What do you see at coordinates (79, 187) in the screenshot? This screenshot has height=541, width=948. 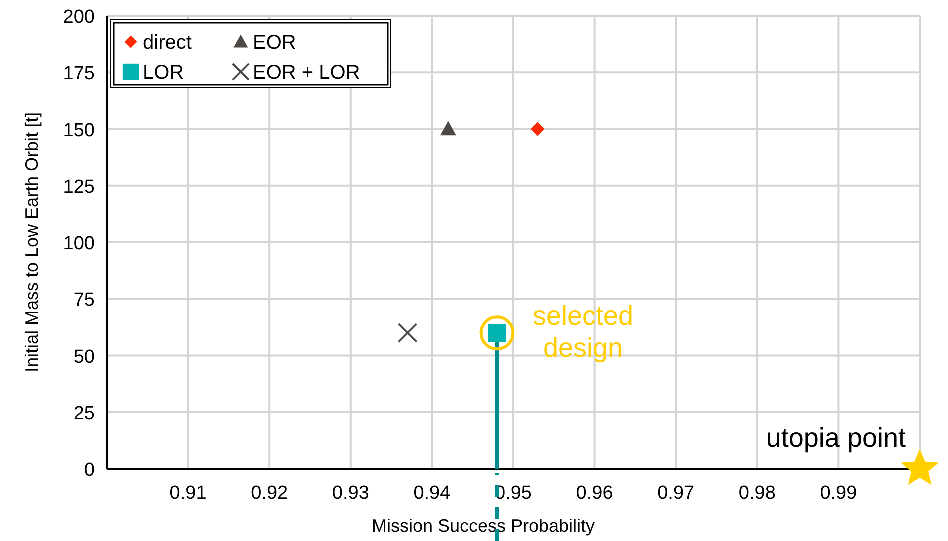 I see `y-tick-label: 125` at bounding box center [79, 187].